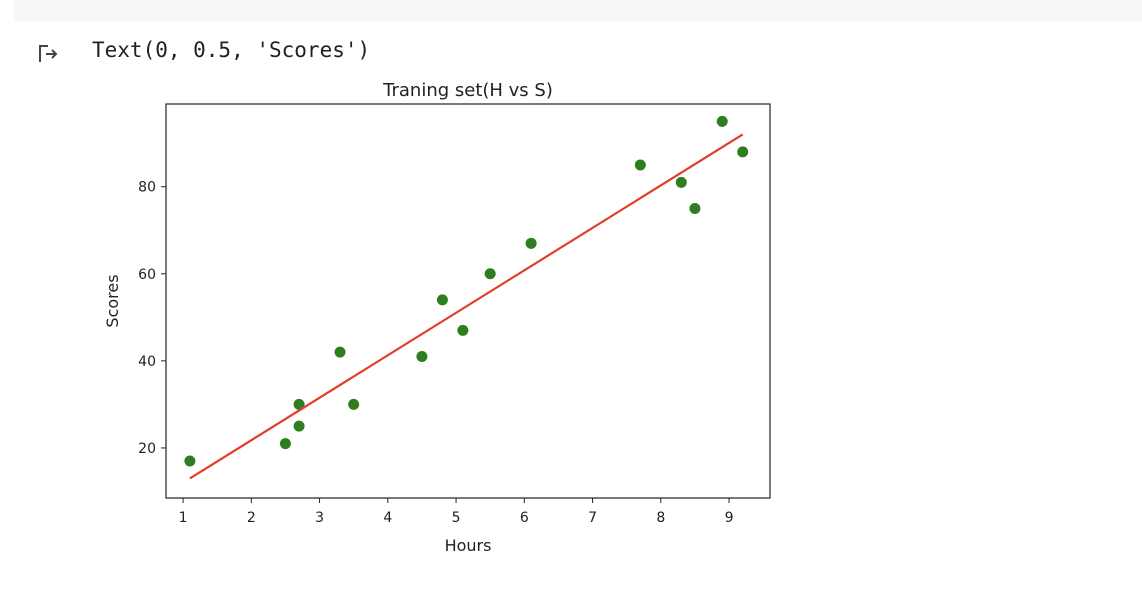 The width and height of the screenshot is (1142, 600). What do you see at coordinates (231, 50) in the screenshot?
I see `cell-output-text: Text(0, 0.5, 'Scores')` at bounding box center [231, 50].